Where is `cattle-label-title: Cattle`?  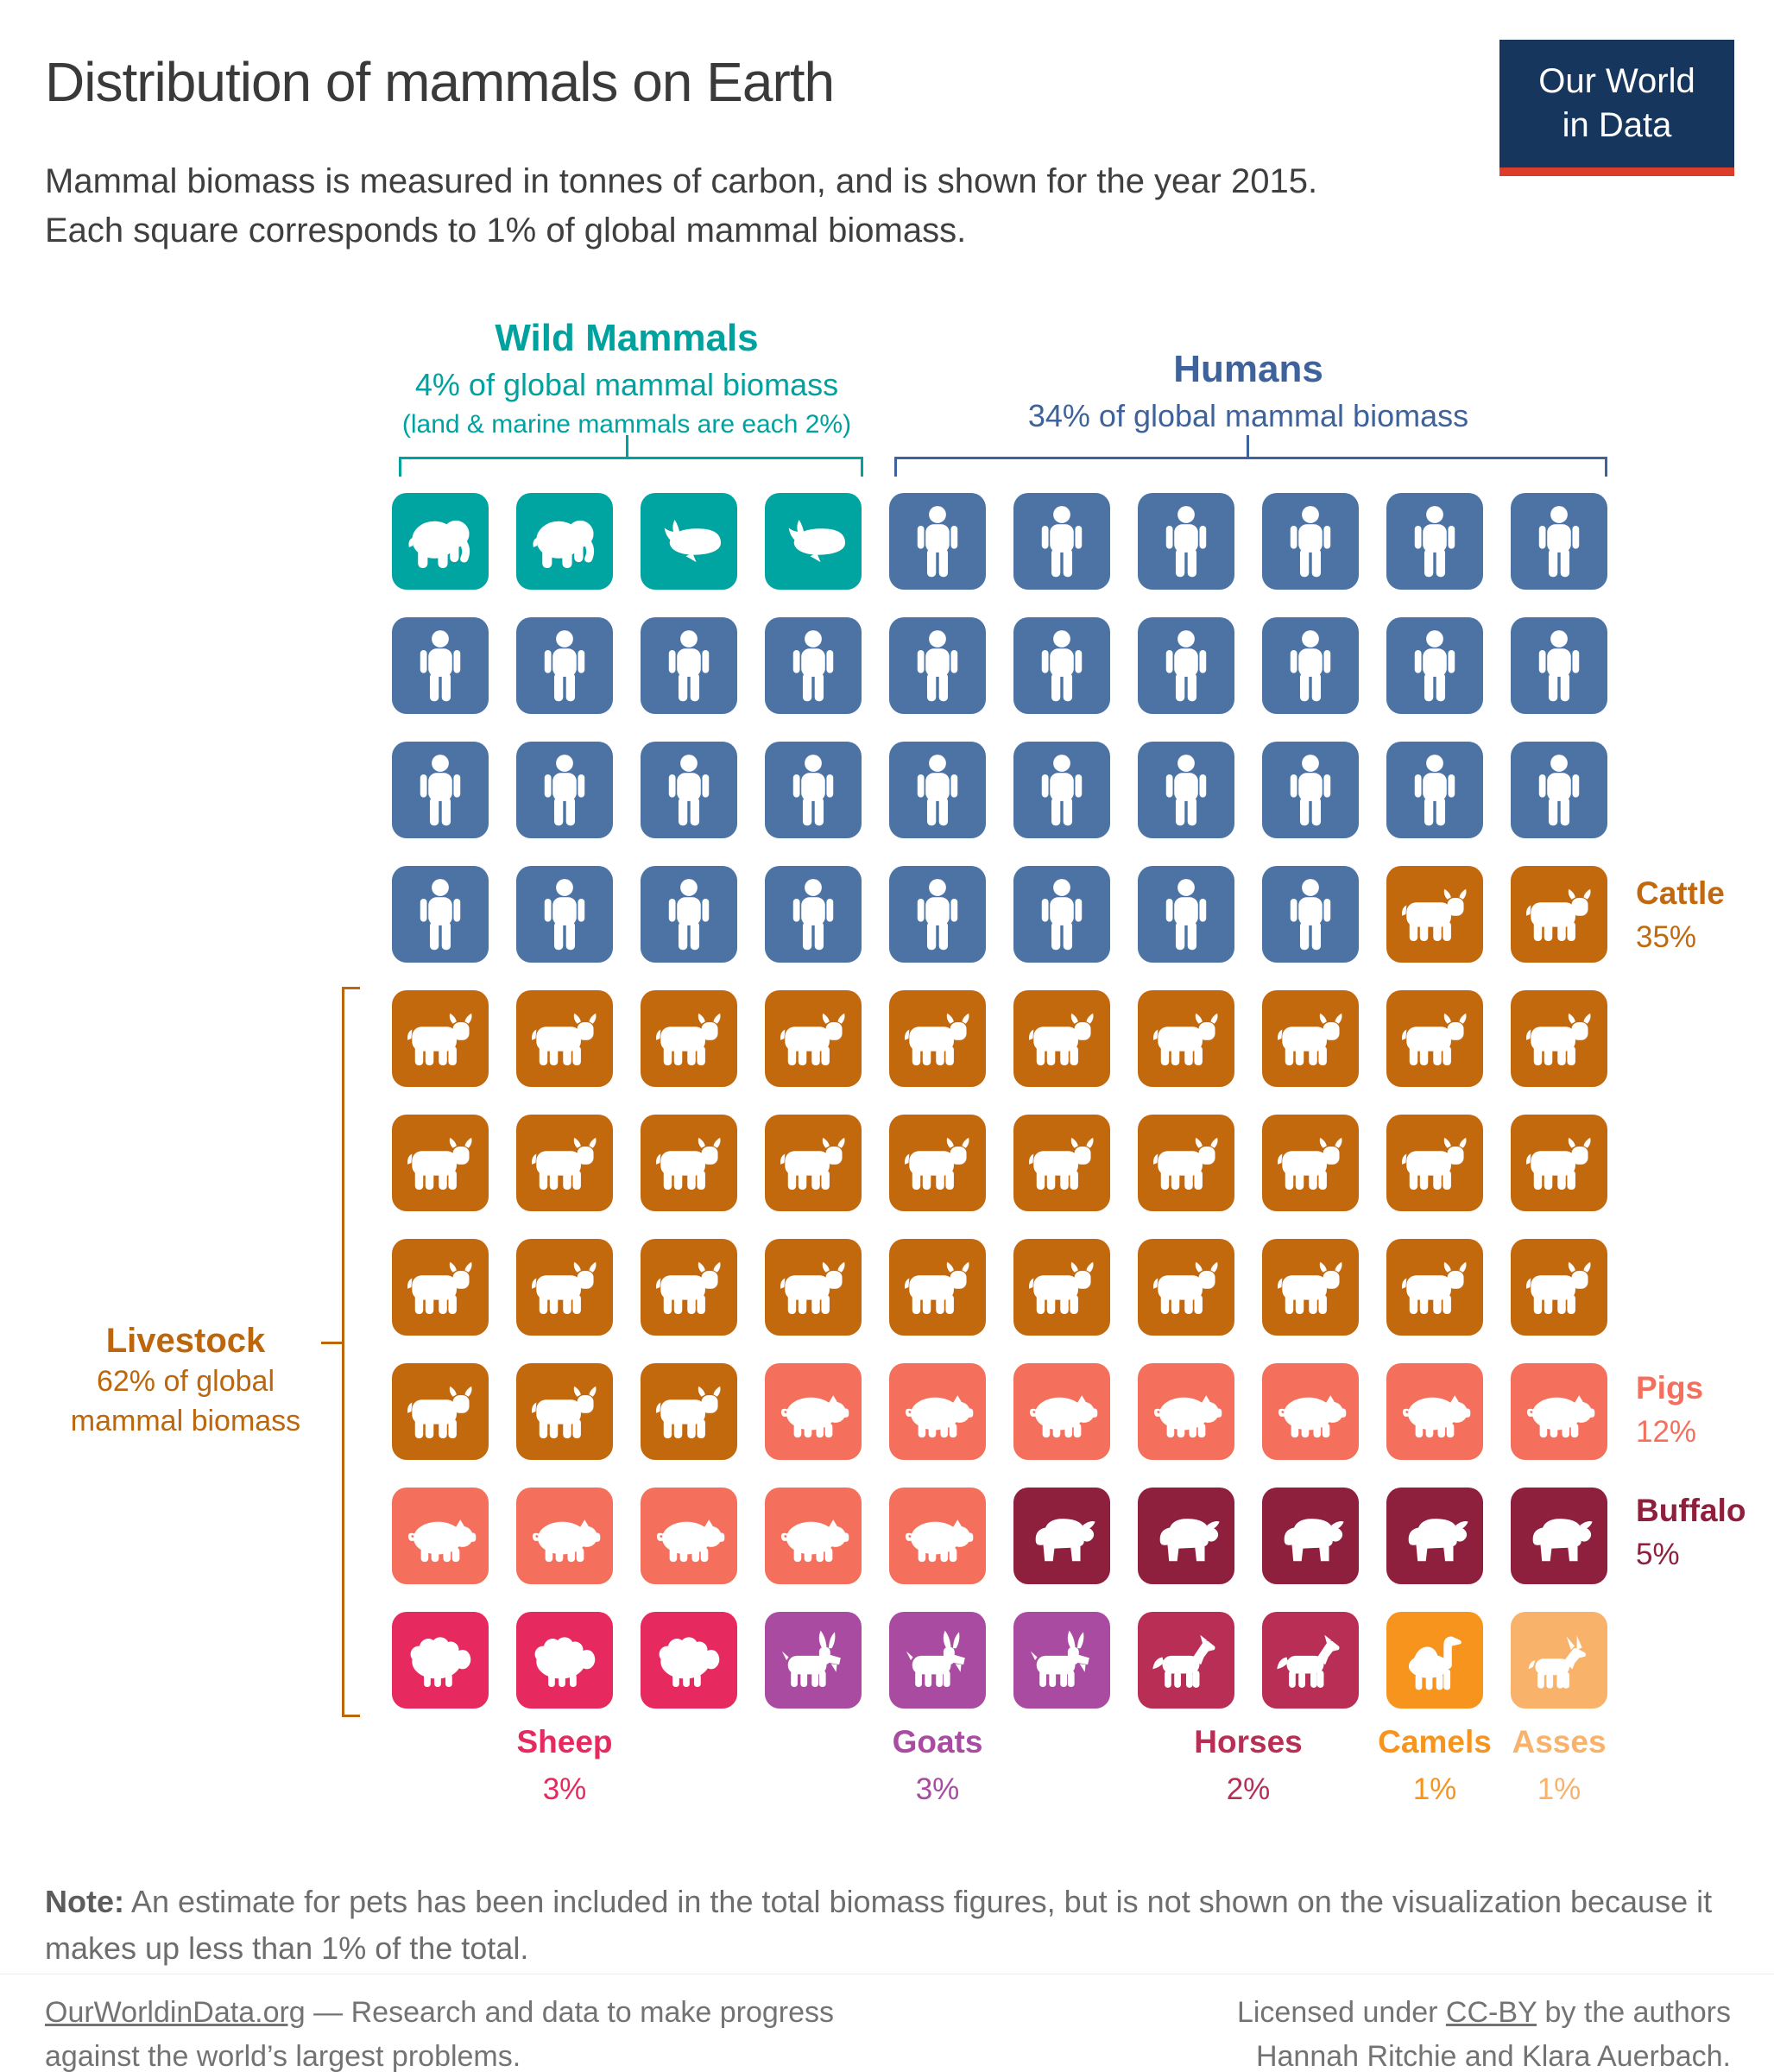
cattle-label-title: Cattle is located at coordinates (1680, 893).